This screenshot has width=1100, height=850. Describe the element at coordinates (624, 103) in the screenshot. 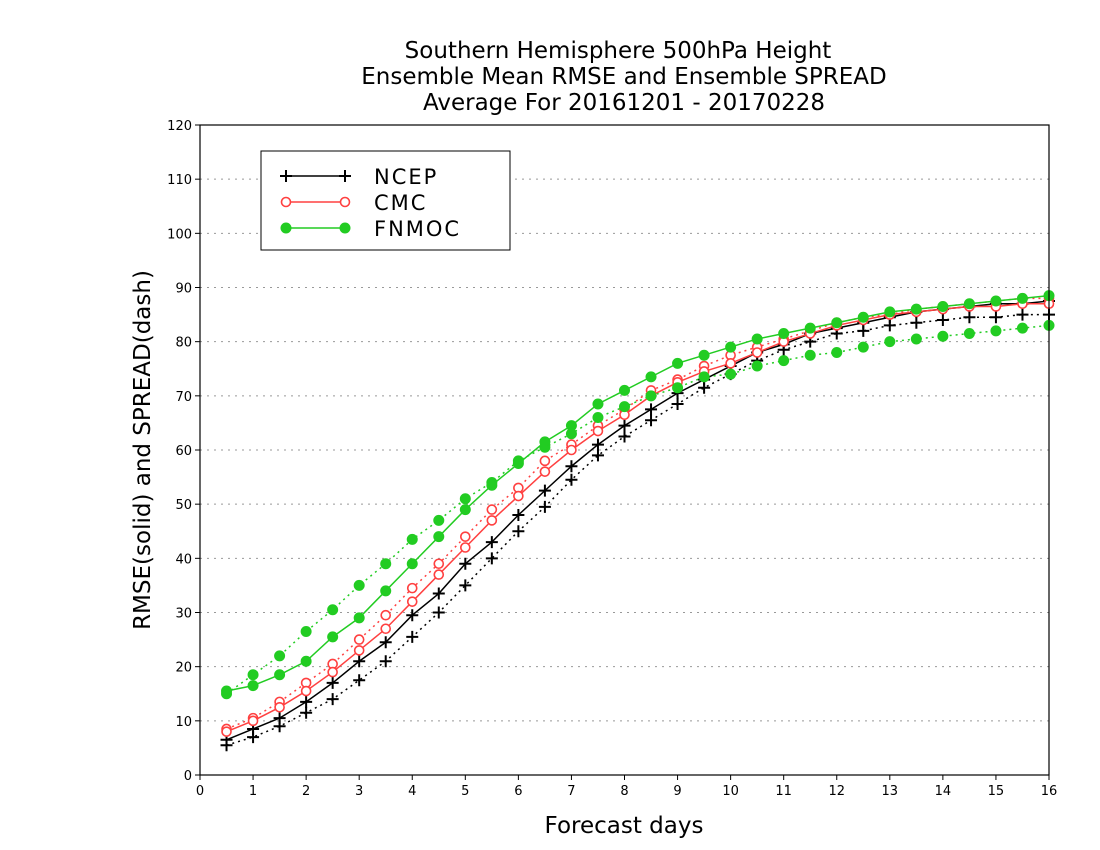

I see `title-line-3: Average For 20161201 - 20170228` at that location.